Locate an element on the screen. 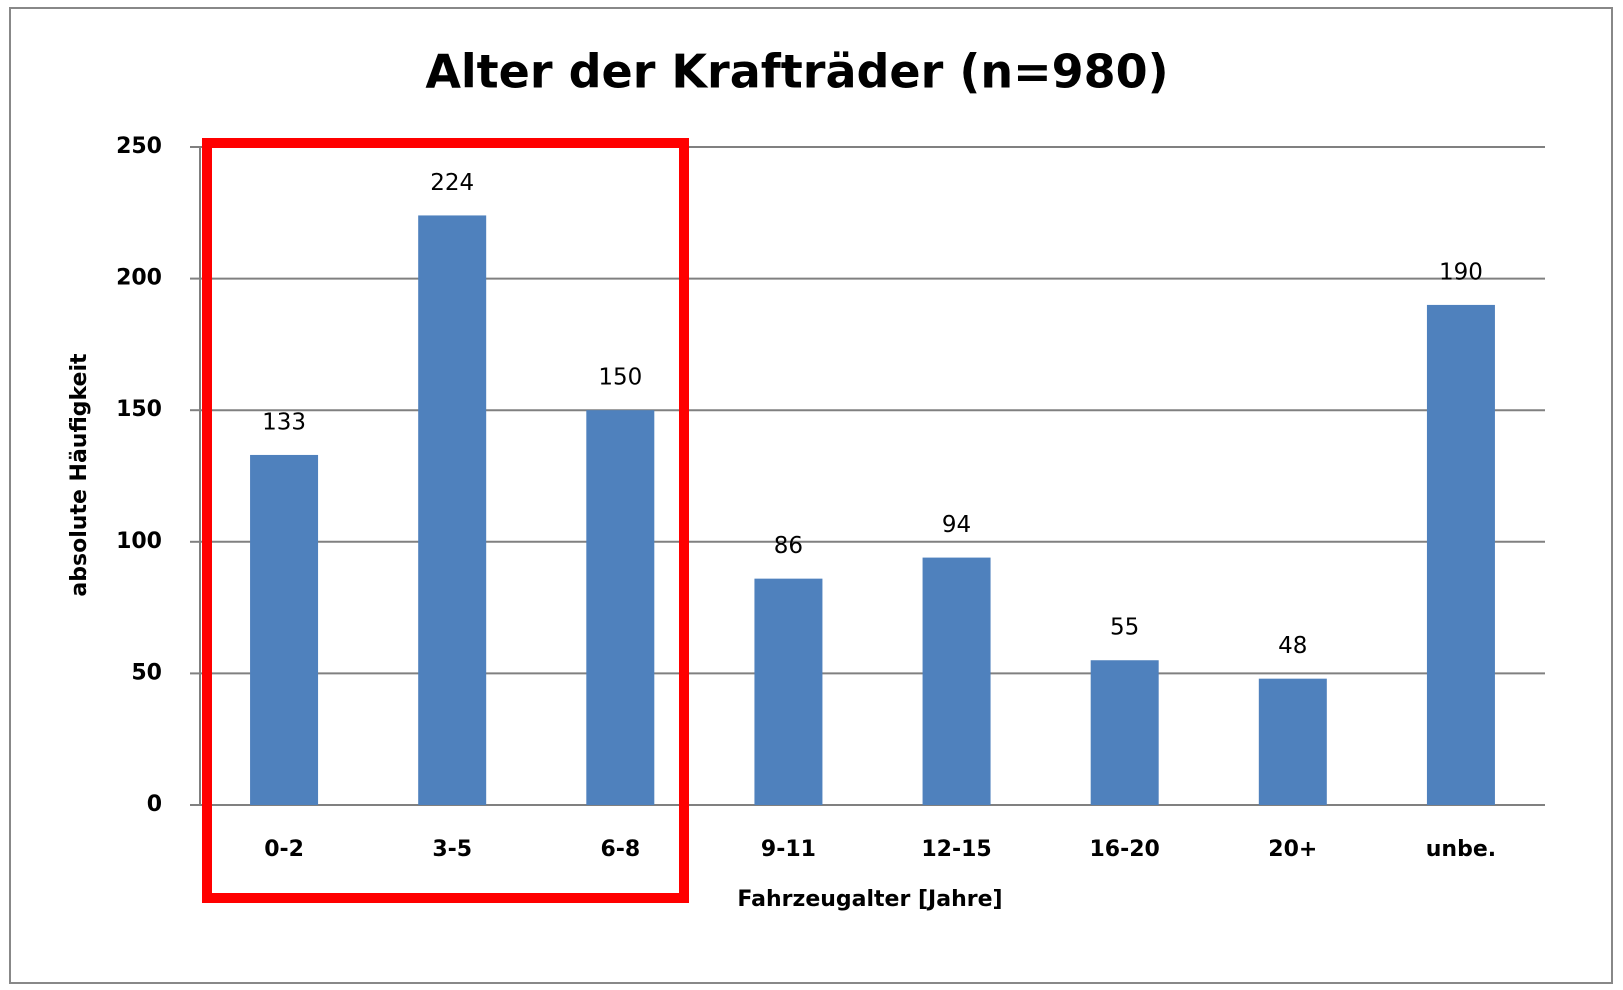 The image size is (1623, 990). x-tick-label: unbe. is located at coordinates (1461, 849).